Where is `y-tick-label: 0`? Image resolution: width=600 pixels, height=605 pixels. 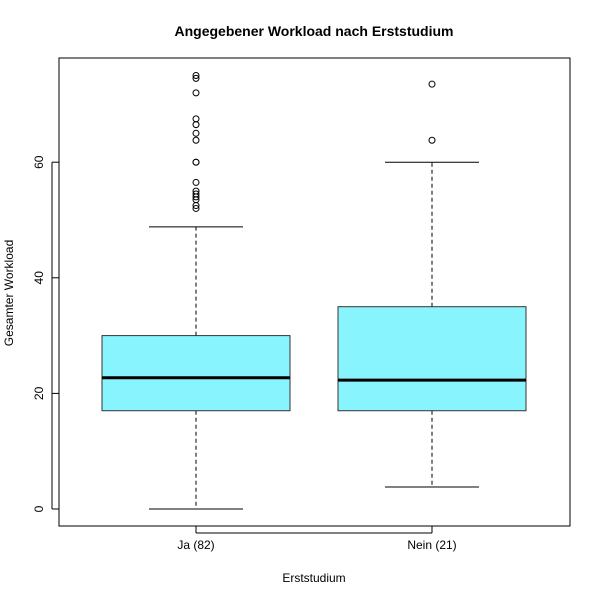
y-tick-label: 0 is located at coordinates (39, 508).